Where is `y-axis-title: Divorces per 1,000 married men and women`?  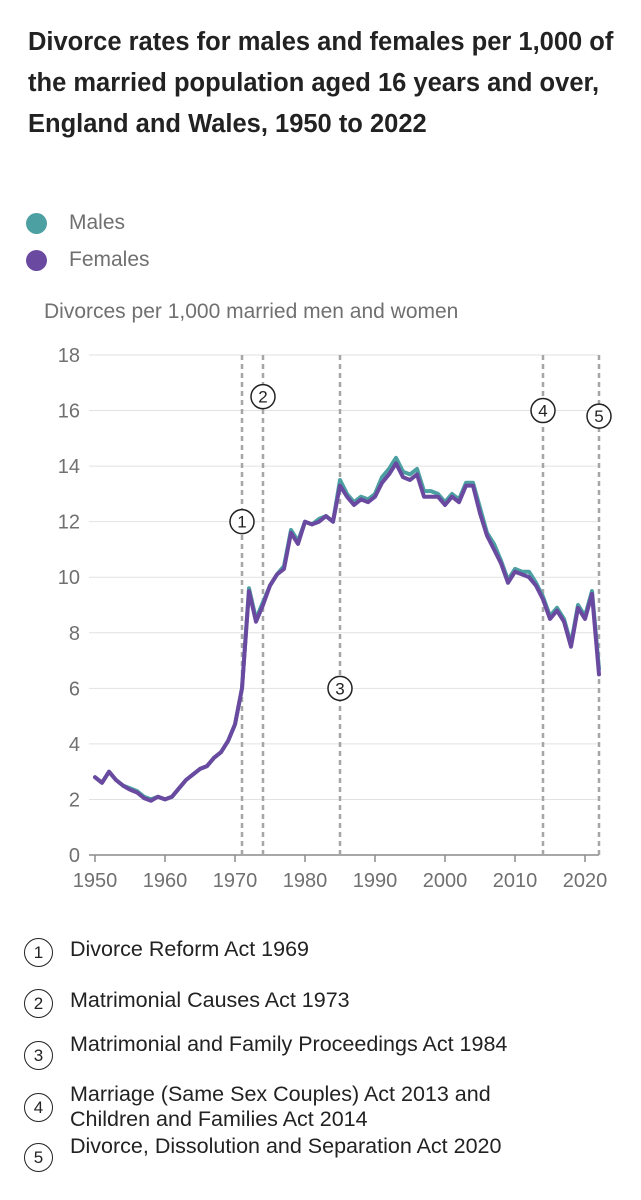
y-axis-title: Divorces per 1,000 married men and women is located at coordinates (251, 311).